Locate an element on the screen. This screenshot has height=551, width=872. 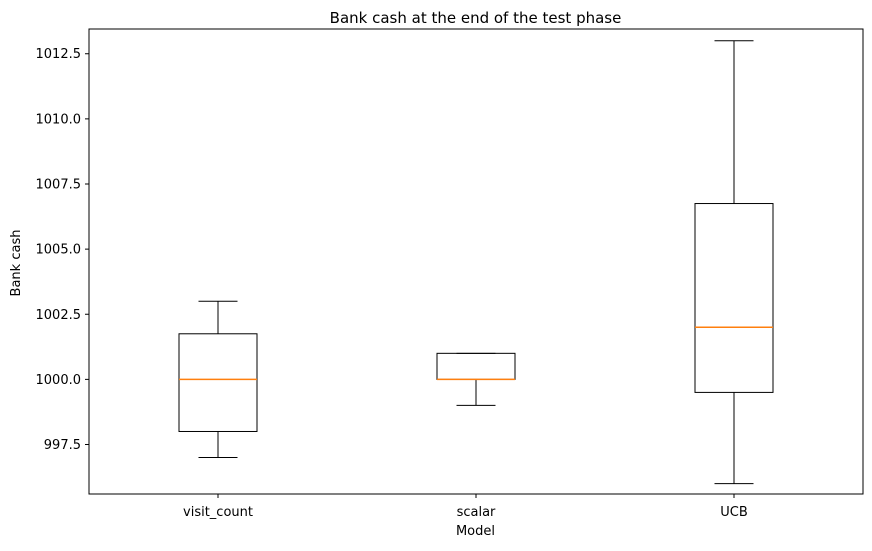
x-tick-label: UCB is located at coordinates (734, 512).